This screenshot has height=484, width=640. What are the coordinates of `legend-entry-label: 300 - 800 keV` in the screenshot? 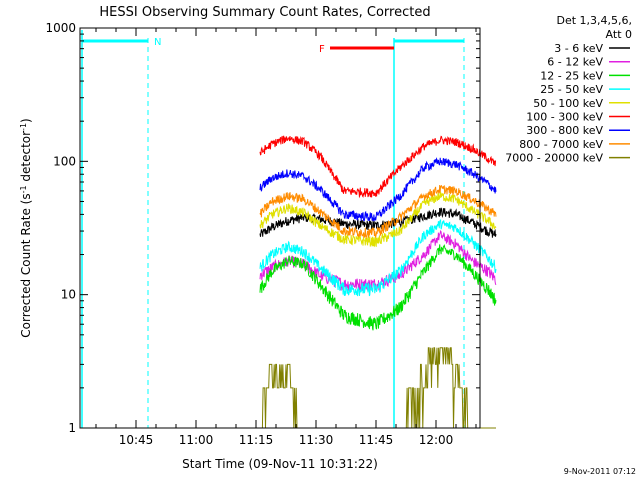 It's located at (564, 130).